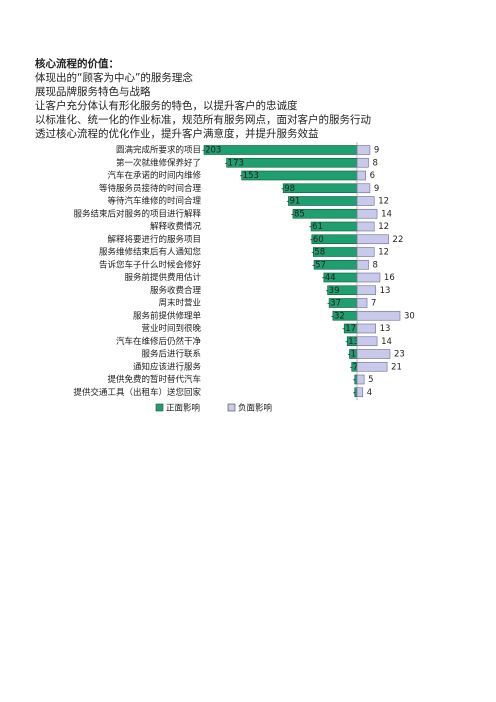 The width and height of the screenshot is (496, 702). Describe the element at coordinates (298, 214) in the screenshot. I see `value-label: -85` at that location.